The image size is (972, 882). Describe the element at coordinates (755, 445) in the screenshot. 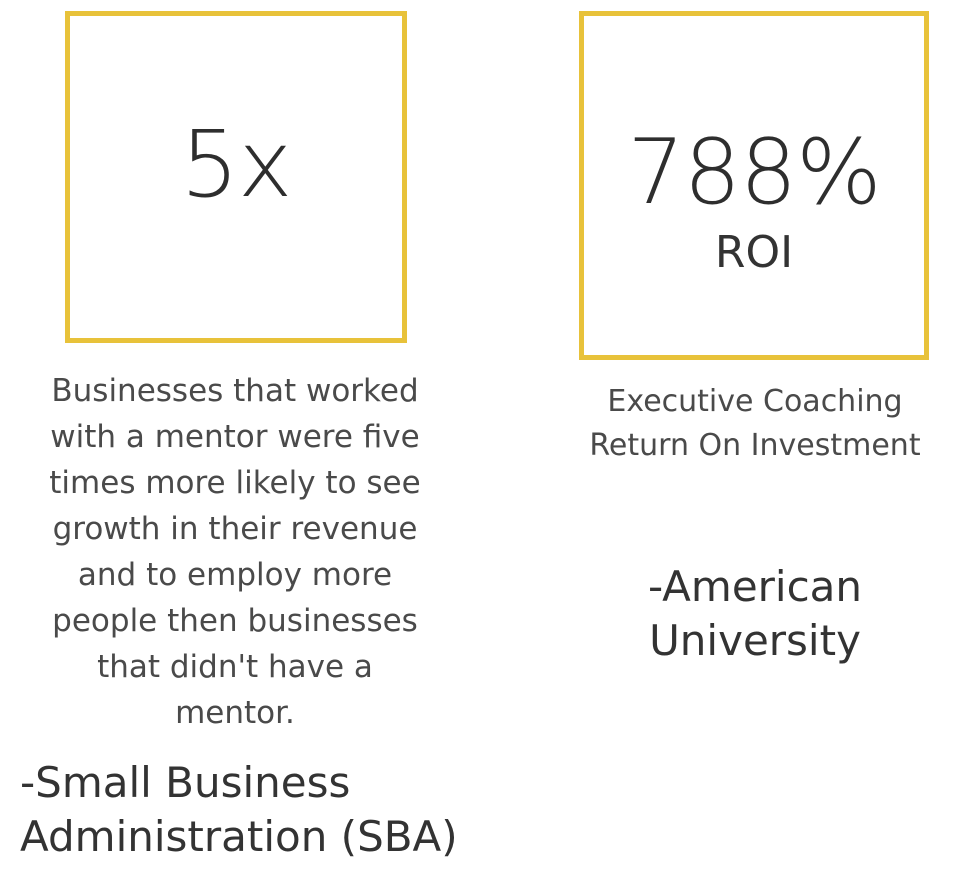

I see `description-line: Return On Investment` at that location.